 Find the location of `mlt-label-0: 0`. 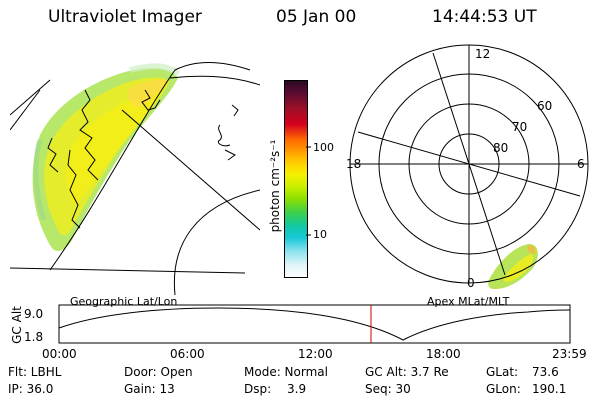

mlt-label-0: 0 is located at coordinates (471, 283).